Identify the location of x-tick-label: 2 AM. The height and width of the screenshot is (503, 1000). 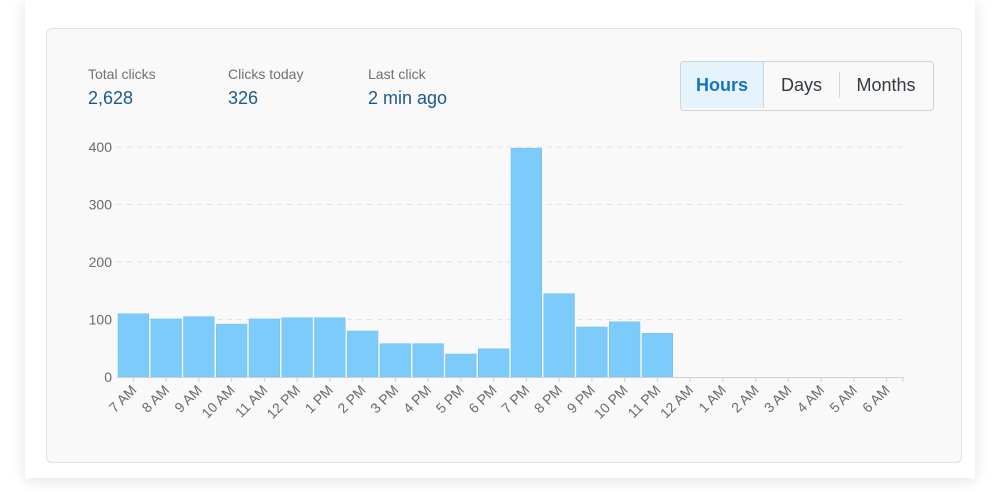
(745, 399).